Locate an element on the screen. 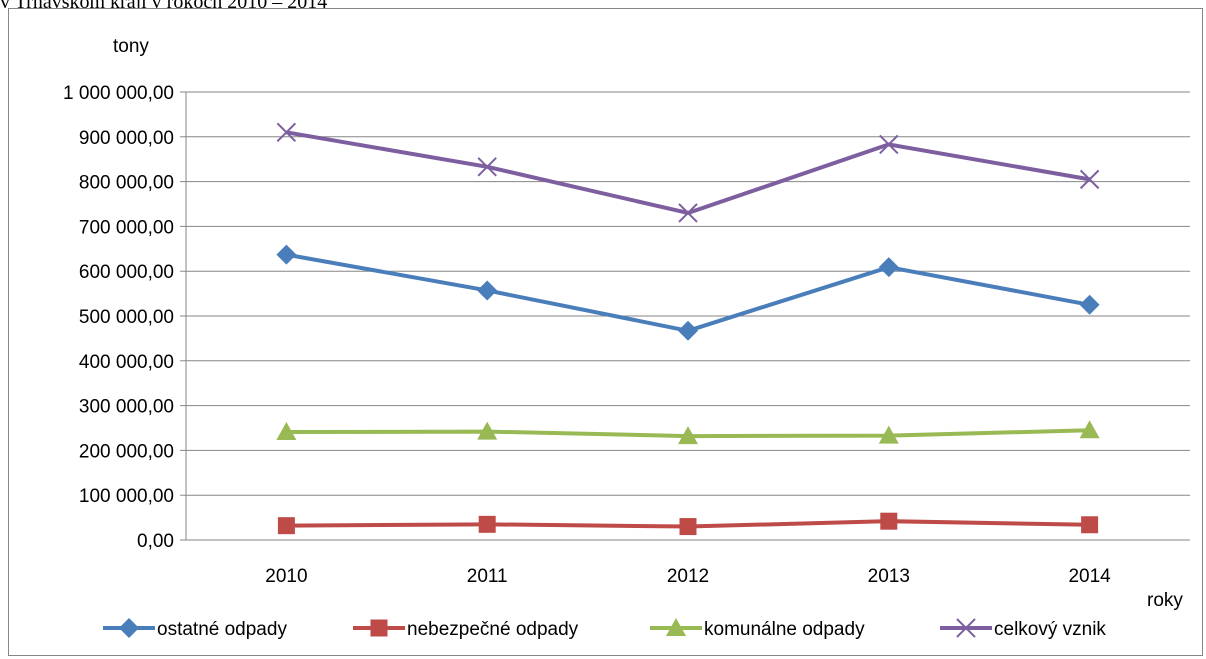 The height and width of the screenshot is (659, 1206). y-tick-label: 200 000,00 is located at coordinates (126, 451).